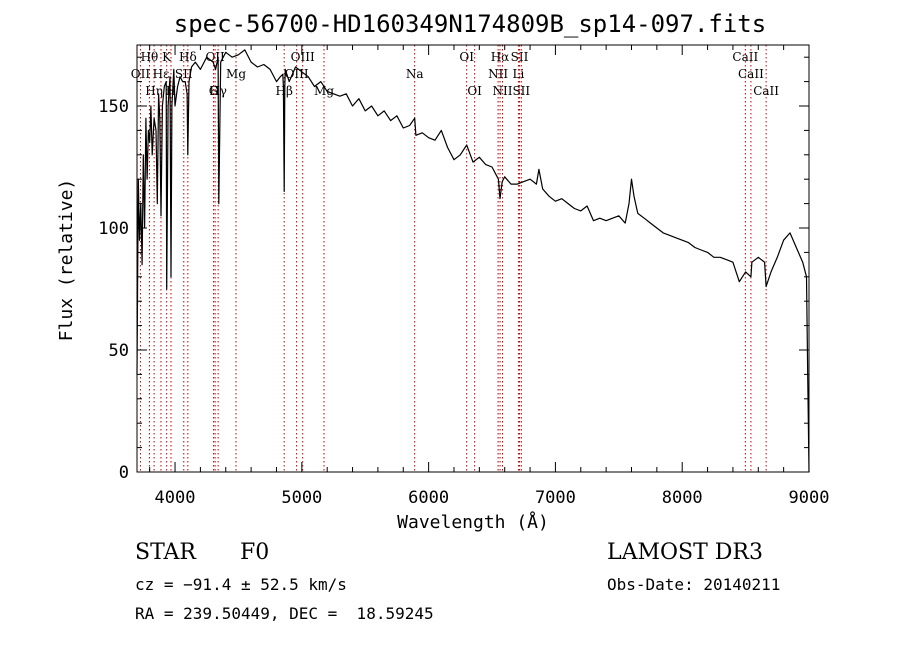 The width and height of the screenshot is (900, 649). Describe the element at coordinates (301, 498) in the screenshot. I see `x-tick-label-1: 5000` at that location.